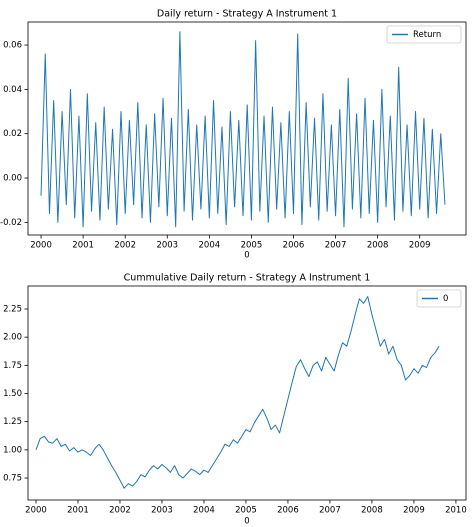 The width and height of the screenshot is (474, 527). What do you see at coordinates (12, 479) in the screenshot?
I see `y-tick-label: 0.75` at bounding box center [12, 479].